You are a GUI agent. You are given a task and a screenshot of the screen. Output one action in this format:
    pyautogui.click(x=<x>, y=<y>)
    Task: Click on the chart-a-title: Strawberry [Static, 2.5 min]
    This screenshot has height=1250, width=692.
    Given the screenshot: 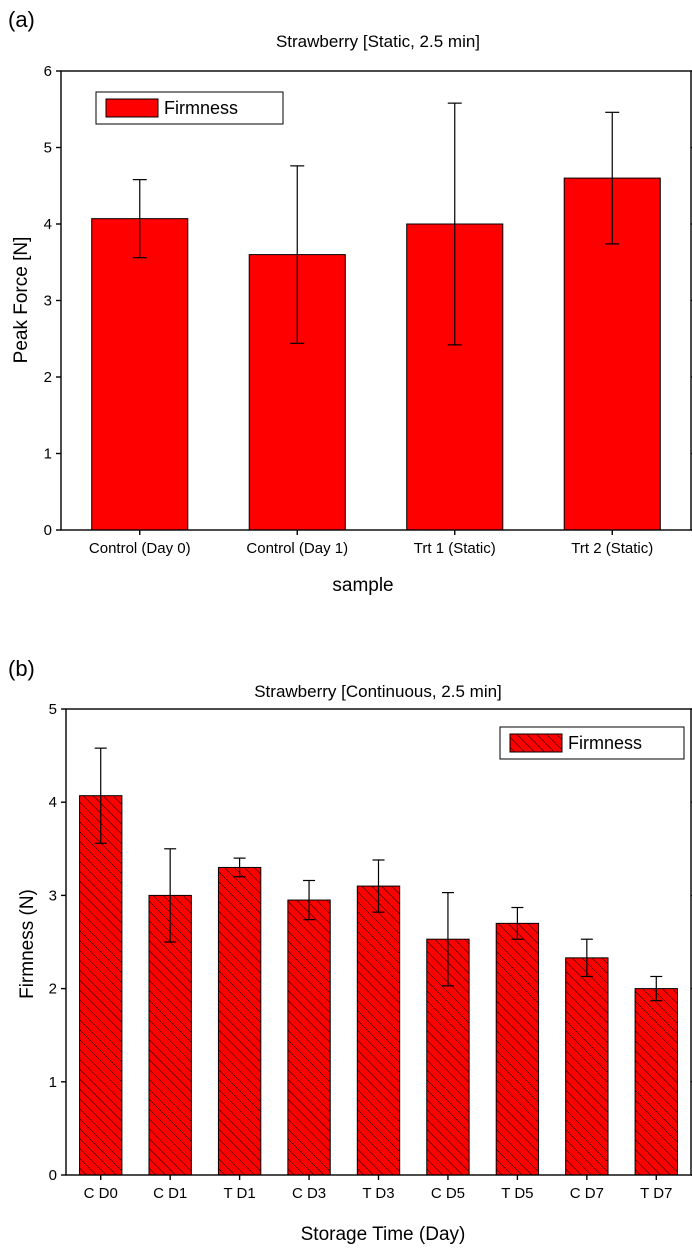 What is the action you would take?
    pyautogui.click(x=378, y=41)
    